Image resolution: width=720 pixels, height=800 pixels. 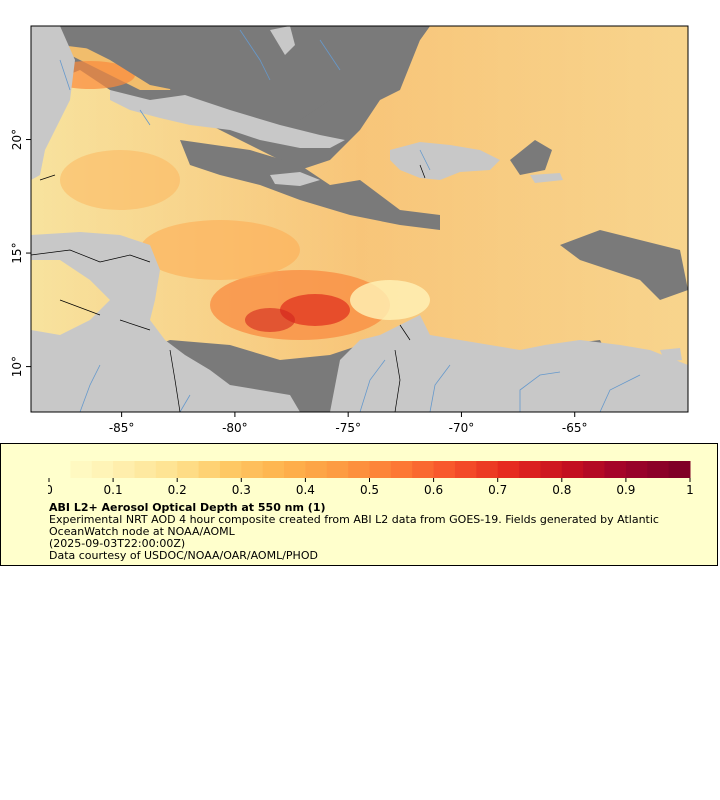 I want to click on lon-tick-label: -85°, so click(x=122, y=428).